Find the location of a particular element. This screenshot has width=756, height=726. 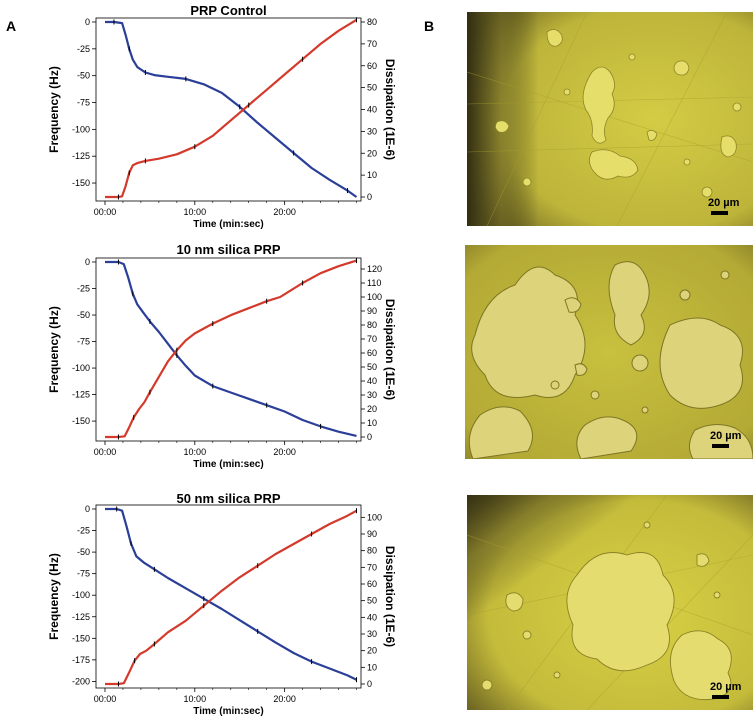

scale-label-1: 20 µm is located at coordinates (724, 203).